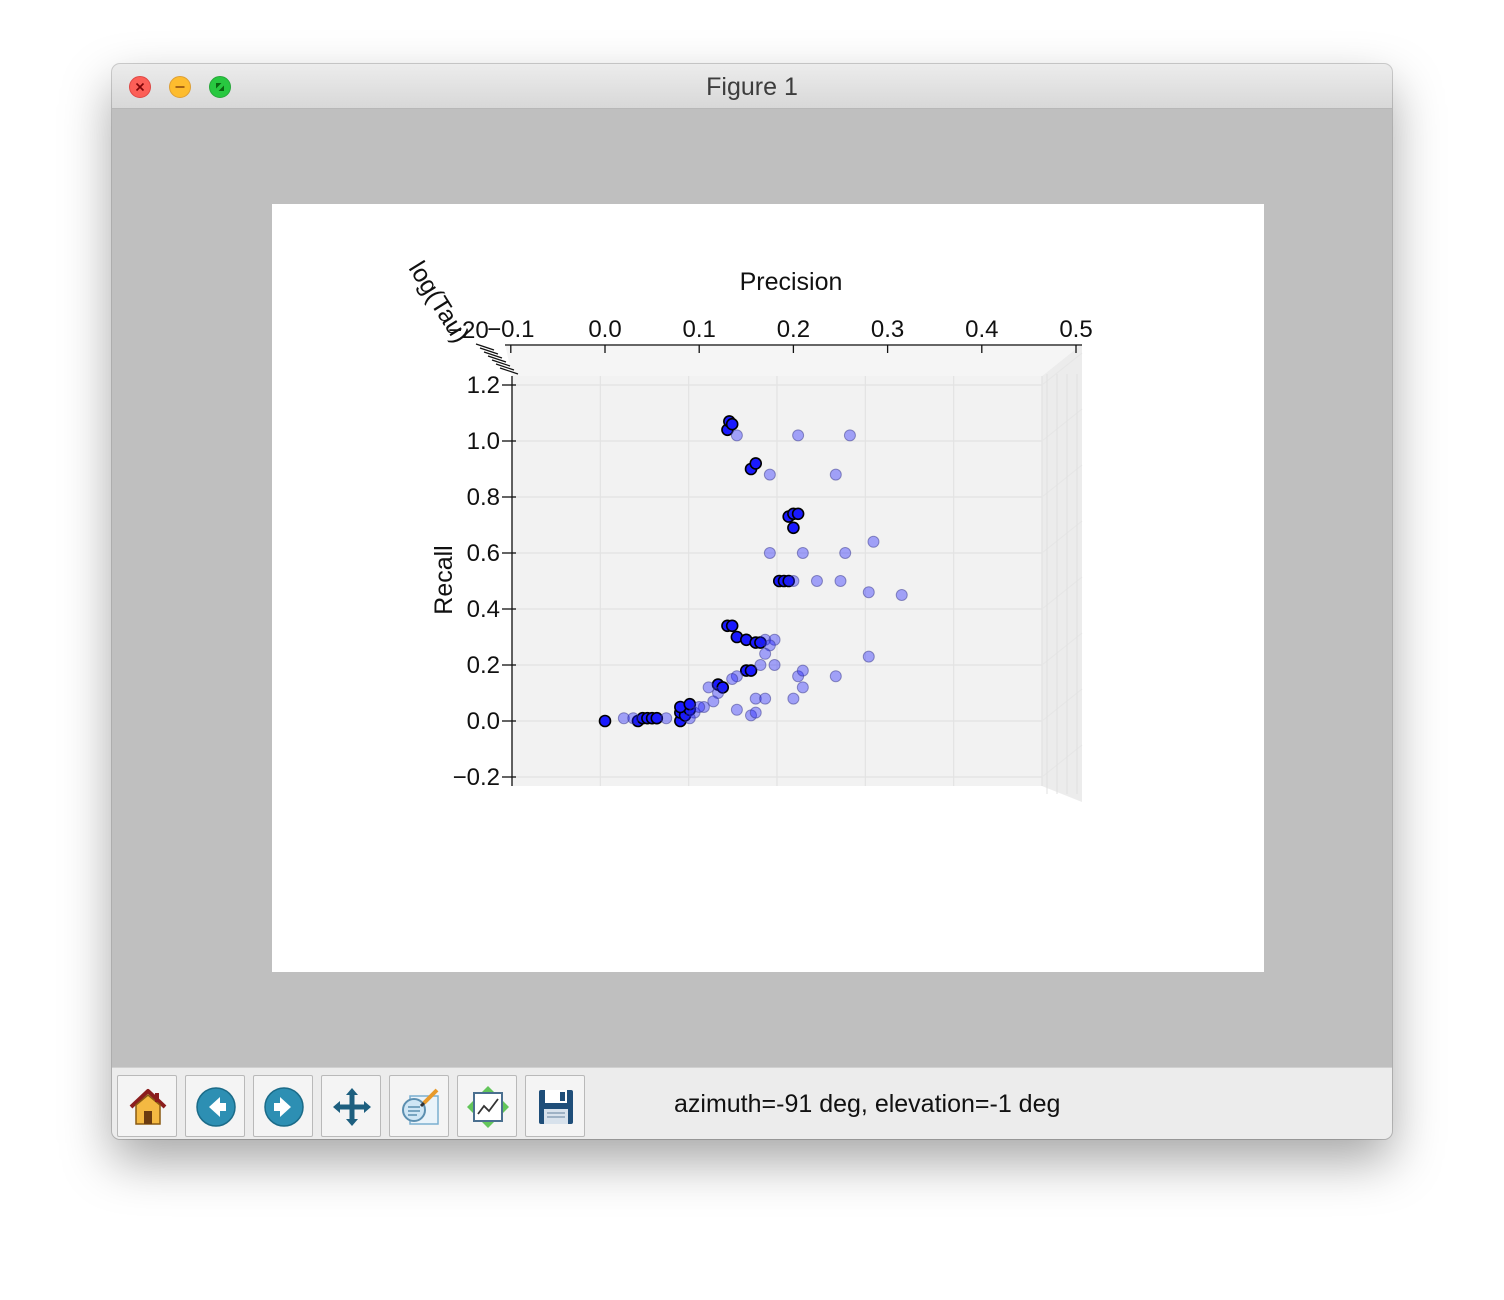  I want to click on x-tick-label: 0.1, so click(699, 329).